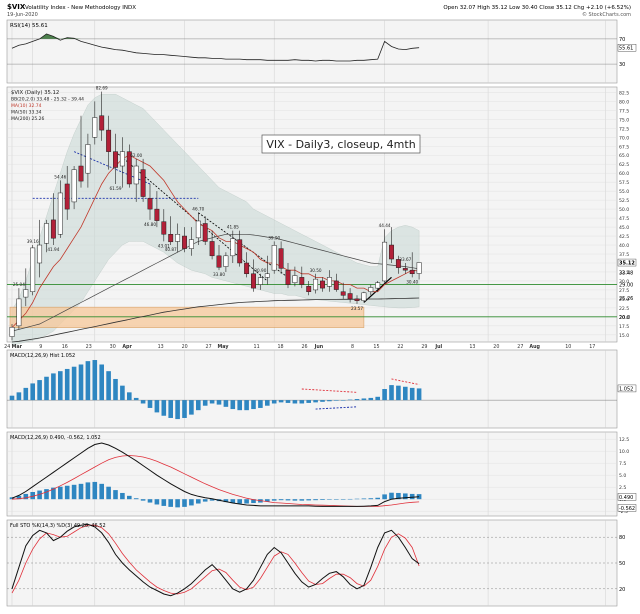 The height and width of the screenshot is (614, 640). I want to click on x-axis-tick: 24, so click(7, 347).